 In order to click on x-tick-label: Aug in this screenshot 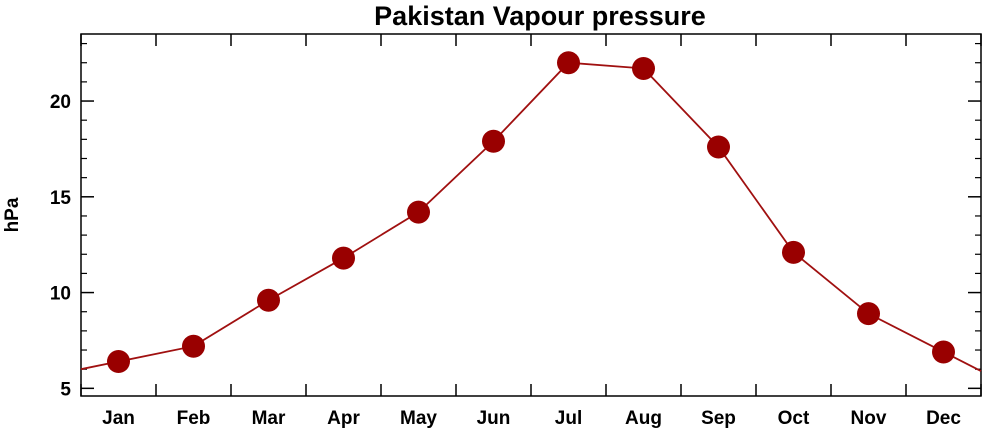, I will do `click(643, 418)`.